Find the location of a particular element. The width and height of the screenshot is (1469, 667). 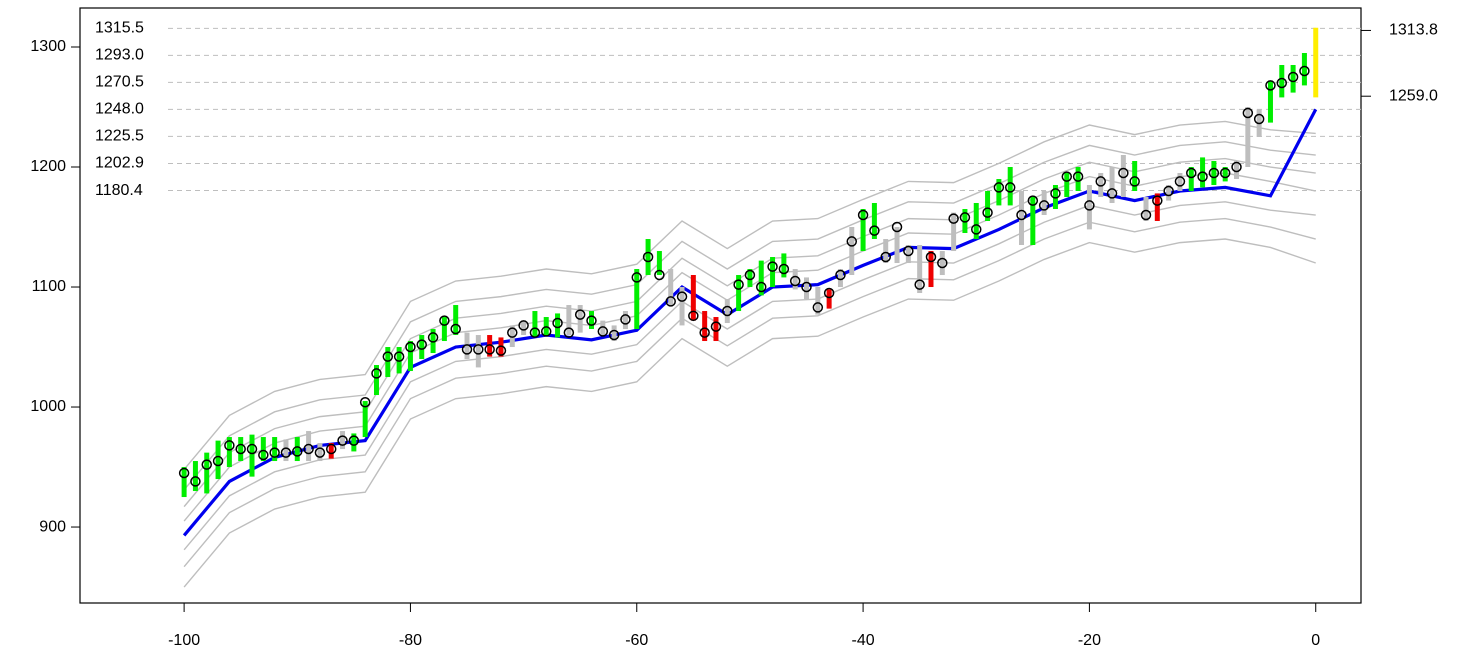

y2-tick-label: 1313.8 is located at coordinates (1413, 30).